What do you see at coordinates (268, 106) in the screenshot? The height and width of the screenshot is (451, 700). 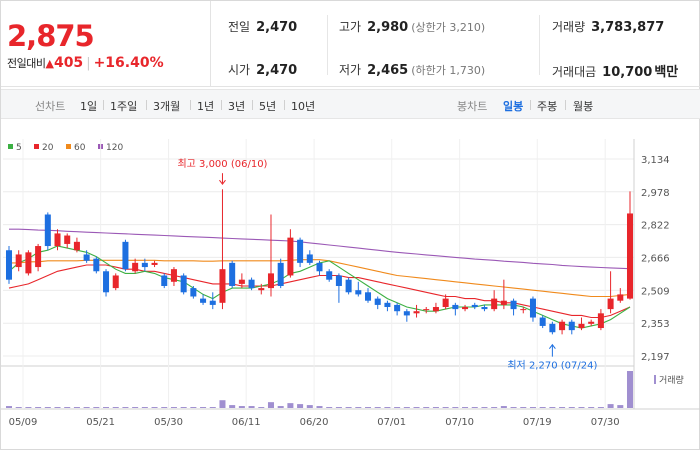 I see `period-5y-button: 5년` at bounding box center [268, 106].